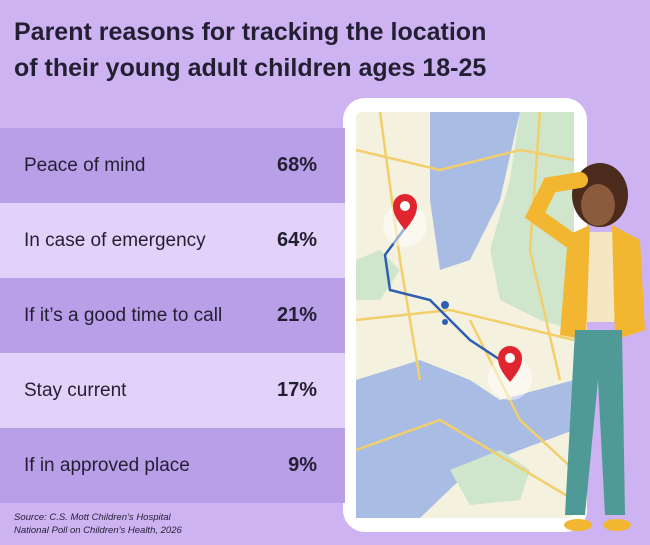  What do you see at coordinates (172, 165) in the screenshot?
I see `table-row: Peace of mind 68%` at bounding box center [172, 165].